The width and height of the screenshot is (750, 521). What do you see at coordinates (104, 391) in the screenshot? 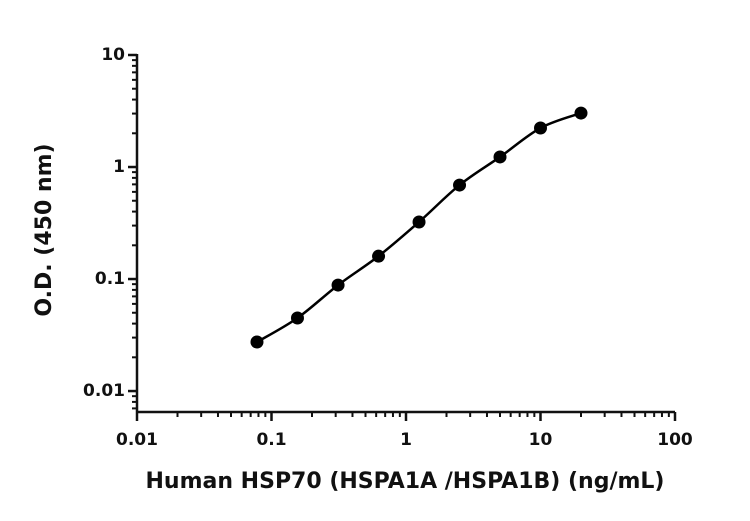
I see `y-tick-label: 0.01` at bounding box center [104, 391].